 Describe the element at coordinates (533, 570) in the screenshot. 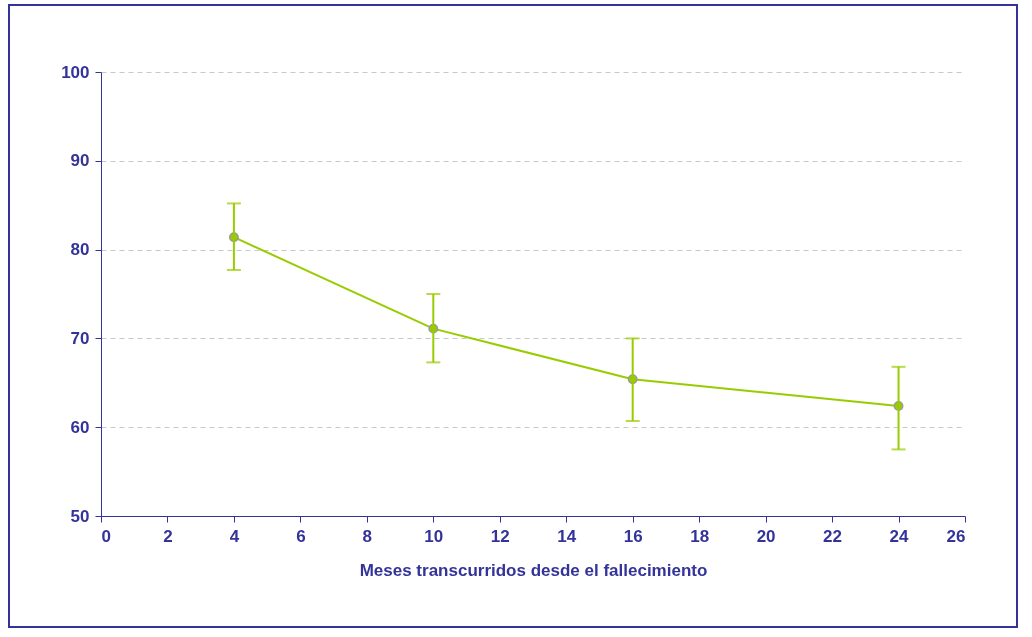

I see `x-axis-title: Meses transcurridos desde el fallecimiento` at that location.